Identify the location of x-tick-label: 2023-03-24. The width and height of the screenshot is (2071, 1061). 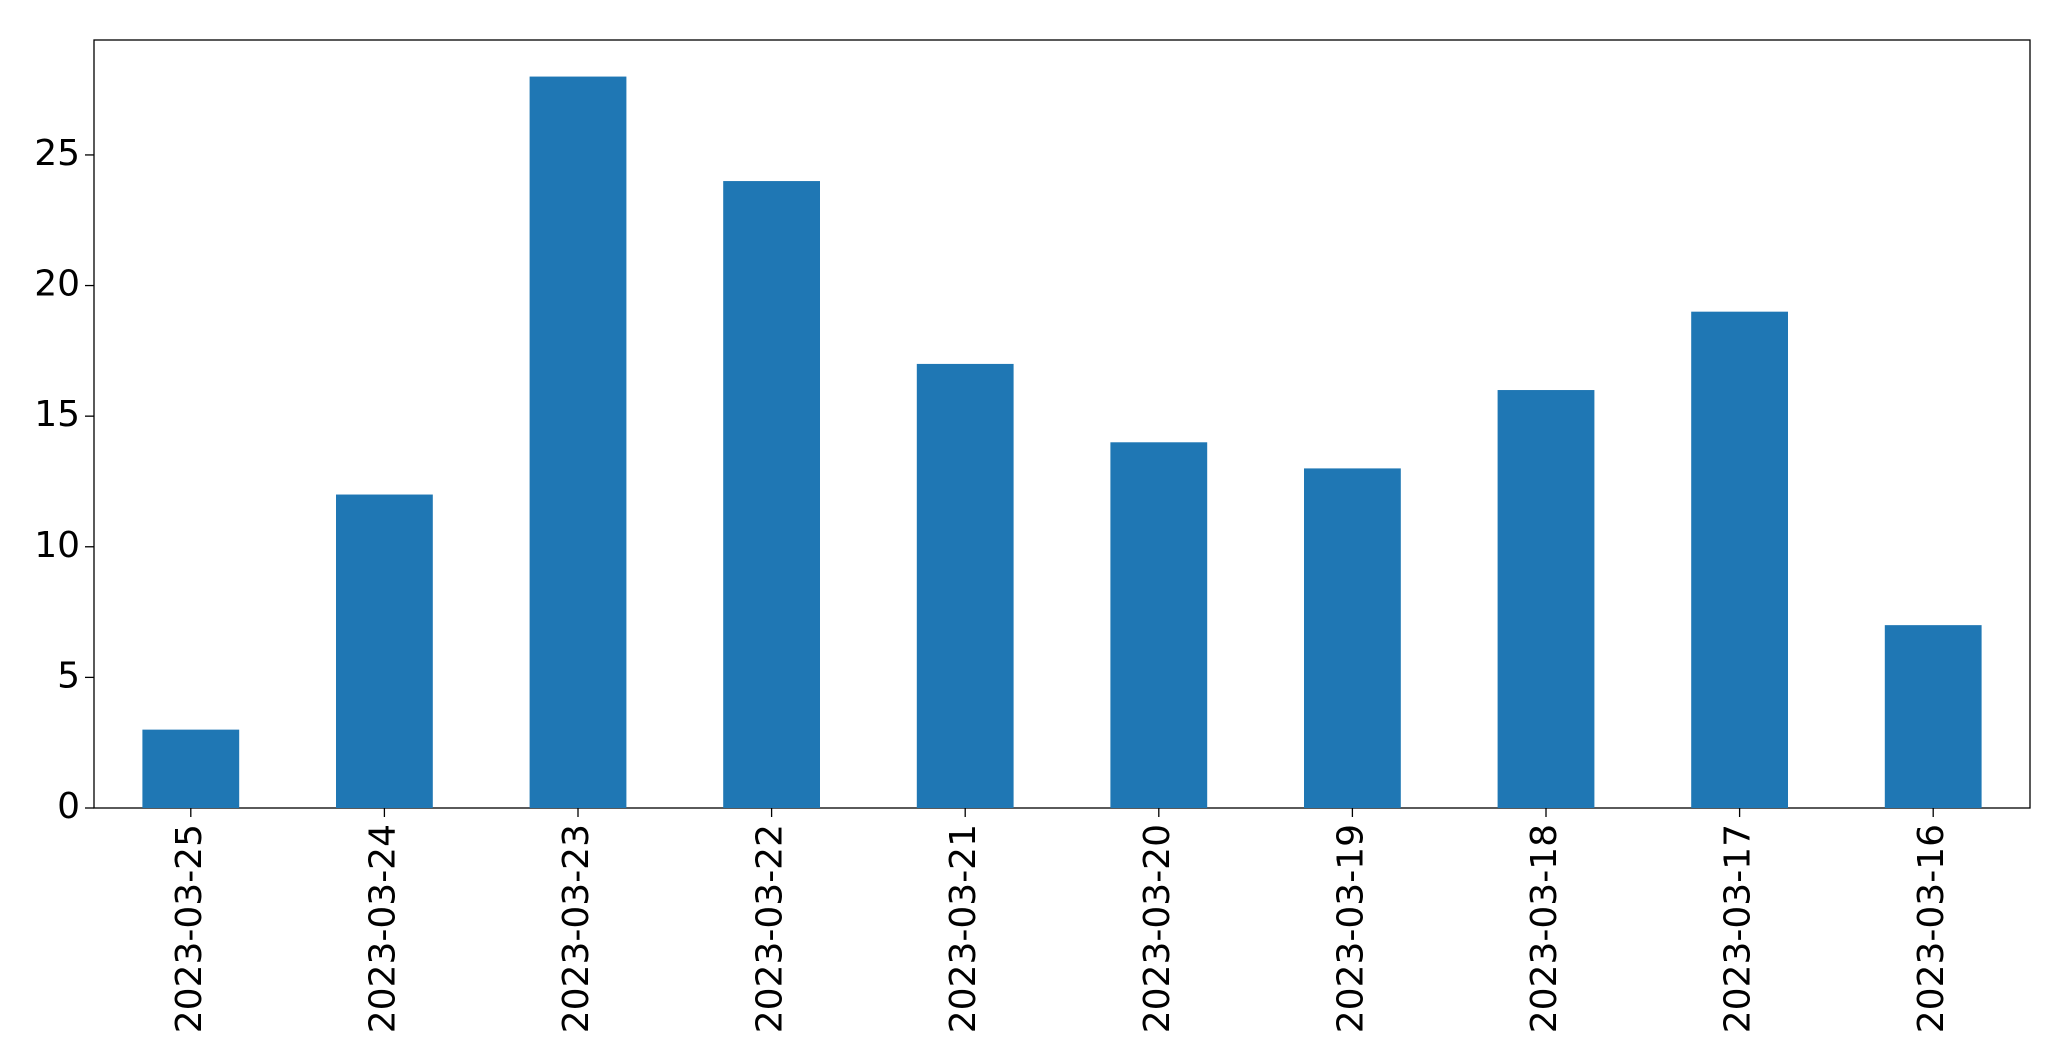
(382, 928).